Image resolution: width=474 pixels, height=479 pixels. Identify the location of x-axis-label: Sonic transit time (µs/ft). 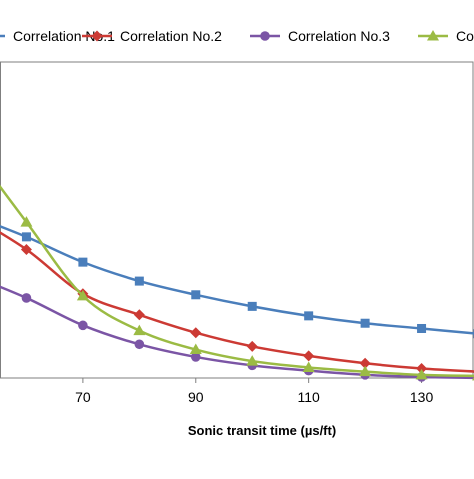
(262, 430).